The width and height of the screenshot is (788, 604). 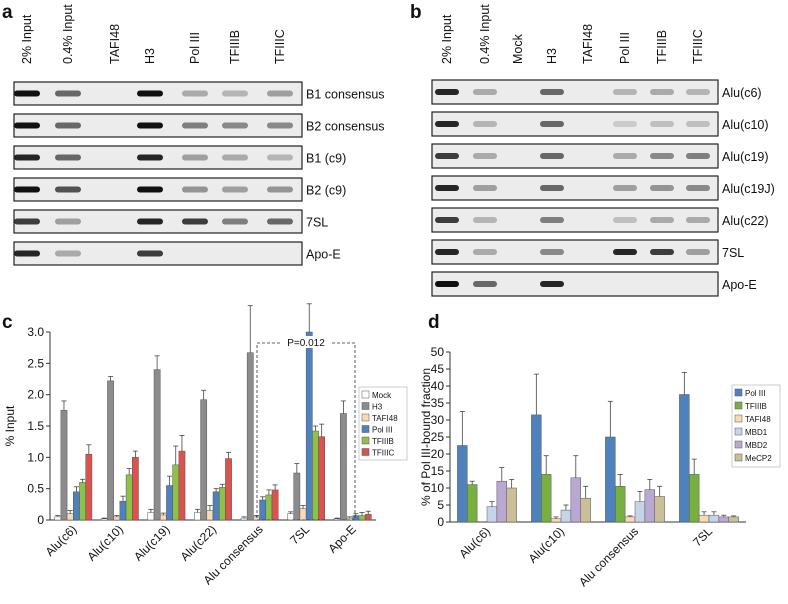 What do you see at coordinates (662, 47) in the screenshot?
I see `lane-label: TFIIIB` at bounding box center [662, 47].